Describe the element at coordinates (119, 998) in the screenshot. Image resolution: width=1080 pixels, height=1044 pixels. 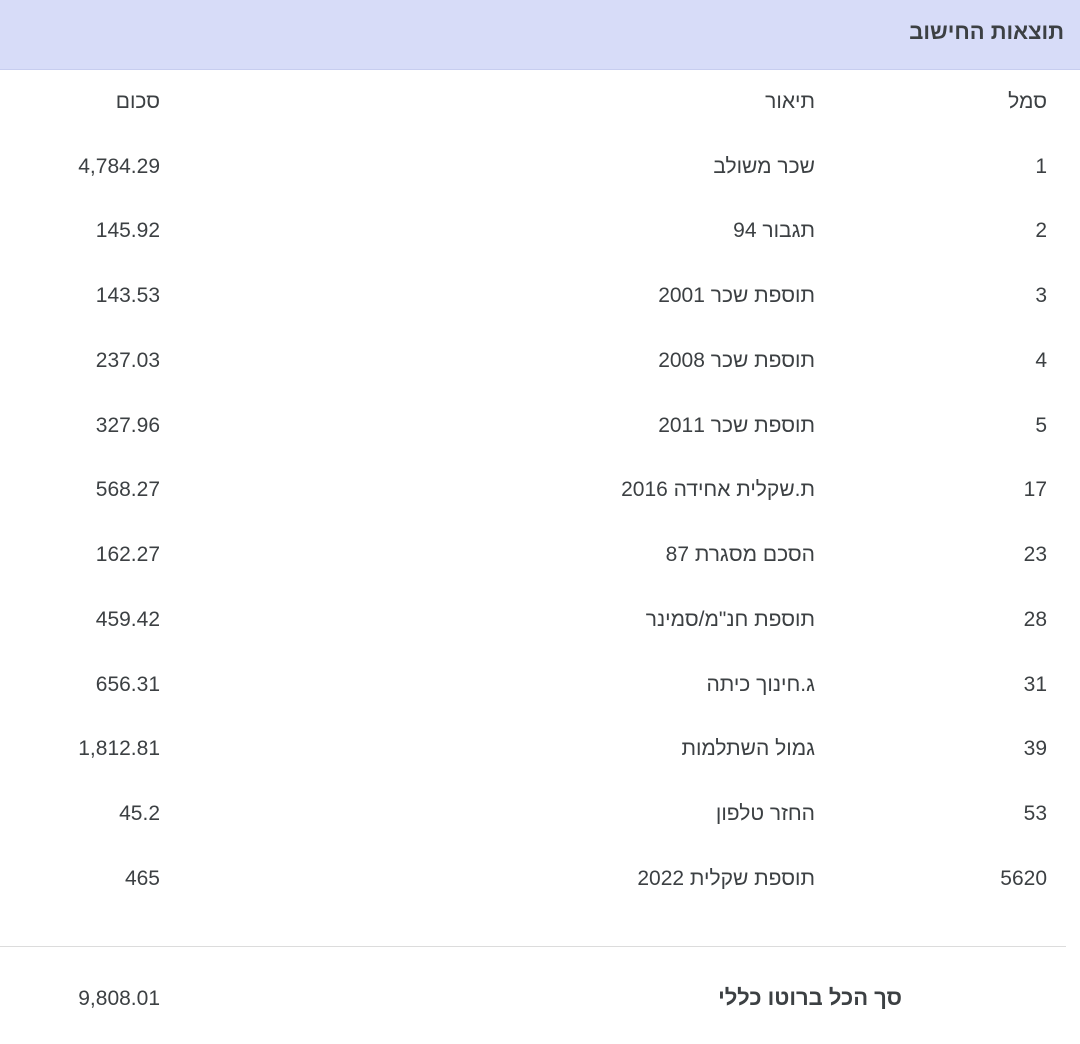
I see `gross-total-value: 9,808.01` at that location.